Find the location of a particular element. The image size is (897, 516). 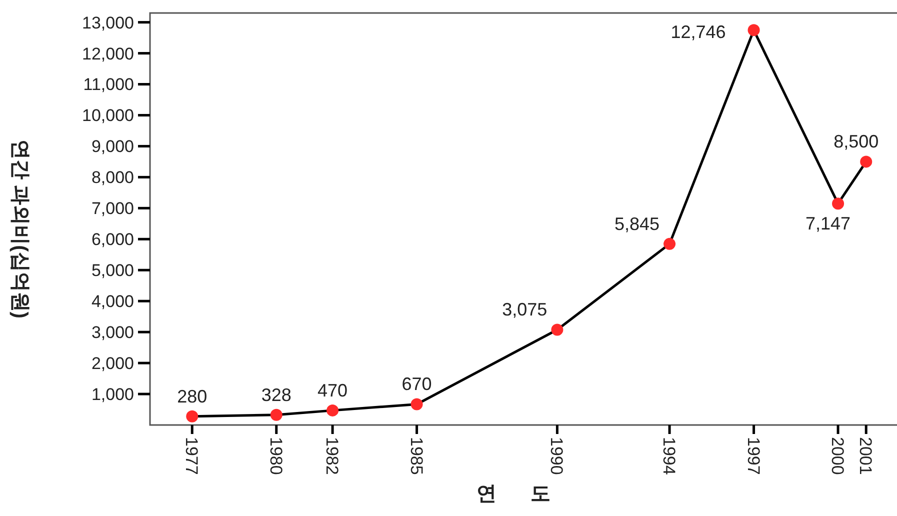

data-label: 670 is located at coordinates (417, 384).